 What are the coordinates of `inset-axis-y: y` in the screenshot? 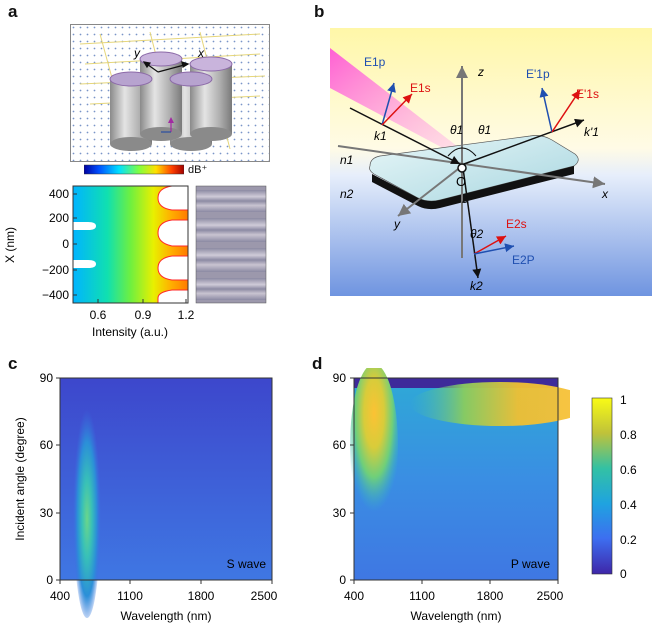 It's located at (137, 53).